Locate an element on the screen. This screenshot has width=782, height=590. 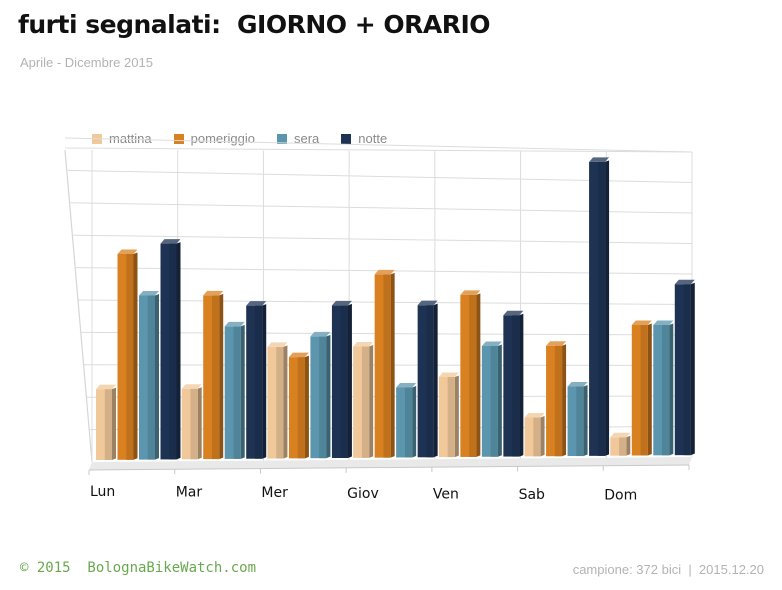
x-tick-label: Mer is located at coordinates (274, 493).